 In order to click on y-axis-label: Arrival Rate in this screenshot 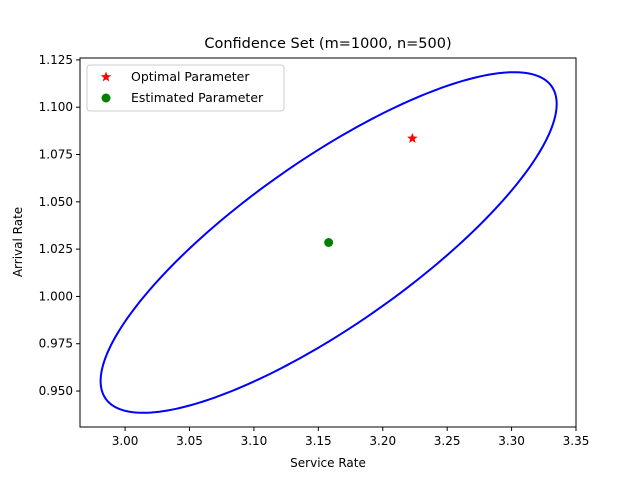, I will do `click(18, 242)`.